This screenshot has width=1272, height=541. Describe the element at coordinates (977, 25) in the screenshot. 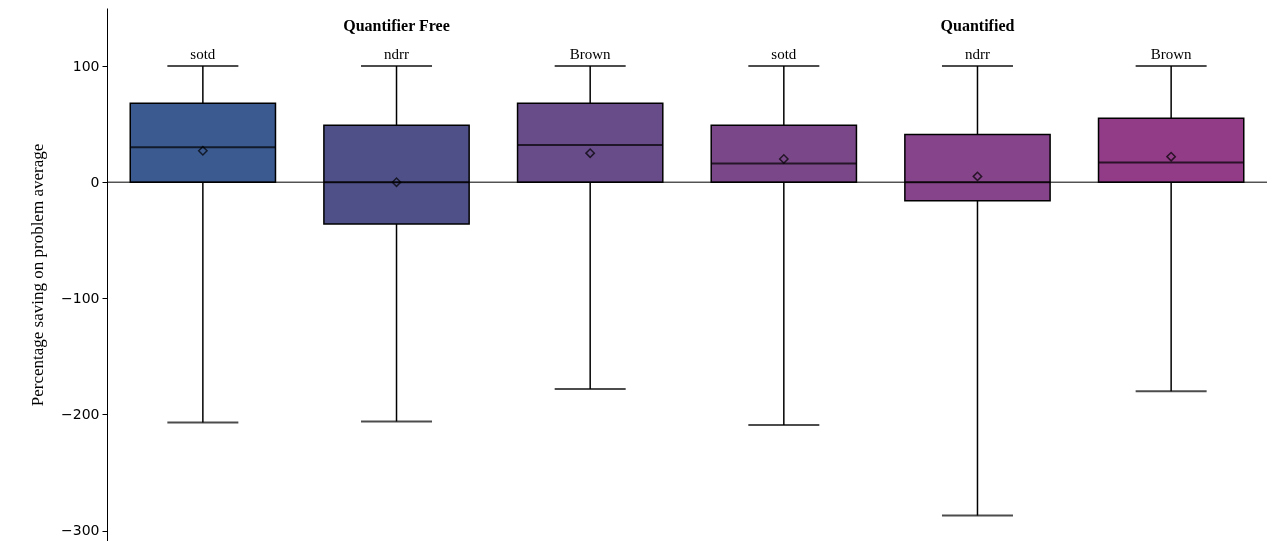

I see `annotation: Quantified` at that location.